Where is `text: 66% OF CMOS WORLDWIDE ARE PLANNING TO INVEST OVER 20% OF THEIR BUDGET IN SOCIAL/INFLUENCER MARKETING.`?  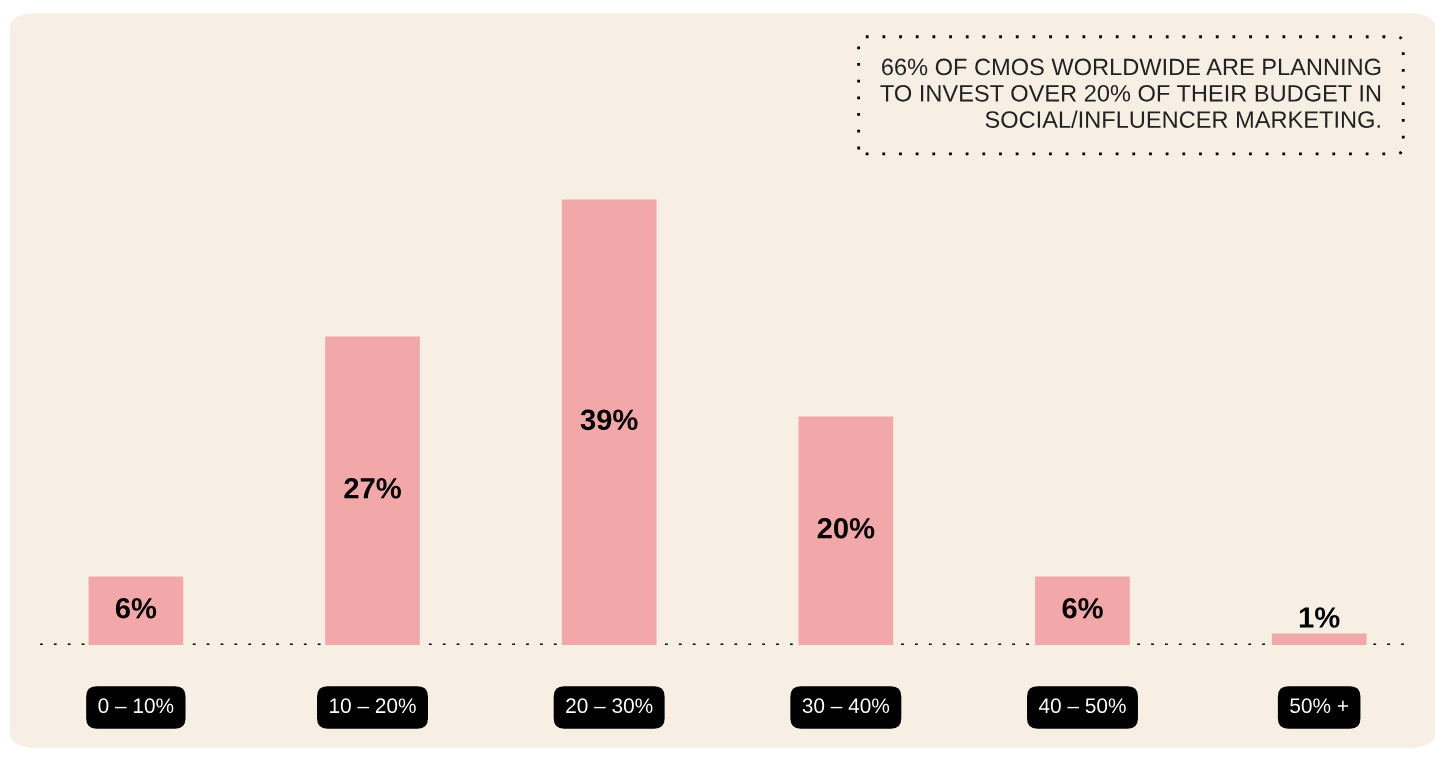 text: 66% OF CMOS WORLDWIDE ARE PLANNING TO INVEST OVER 20% OF THEIR BUDGET IN SOCIAL/INFLUENCER MARKETING. is located at coordinates (1130, 93).